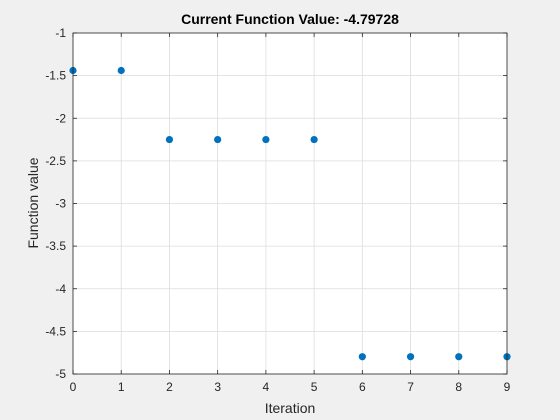 Image resolution: width=560 pixels, height=420 pixels. Describe the element at coordinates (60, 374) in the screenshot. I see `y-tick-label: -5` at that location.